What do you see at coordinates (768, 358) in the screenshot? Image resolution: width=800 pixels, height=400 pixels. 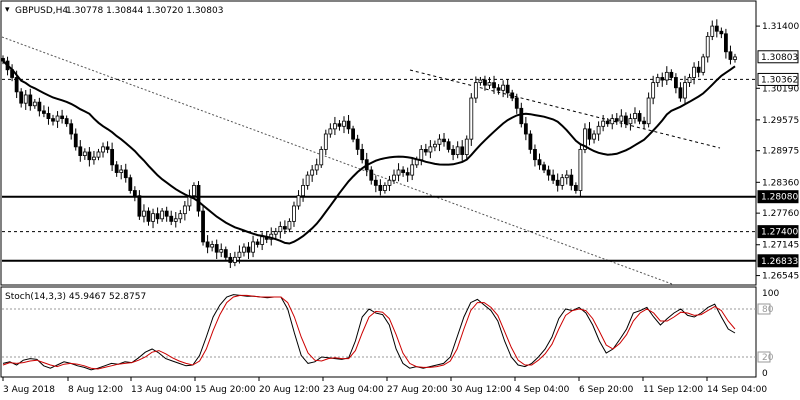 I see `stoch-tick-label: 20` at bounding box center [768, 358].